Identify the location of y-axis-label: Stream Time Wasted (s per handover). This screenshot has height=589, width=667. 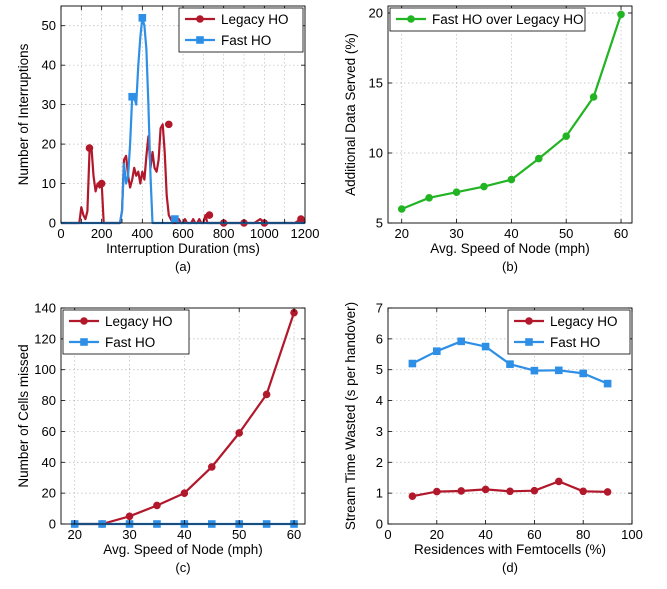
(350, 416).